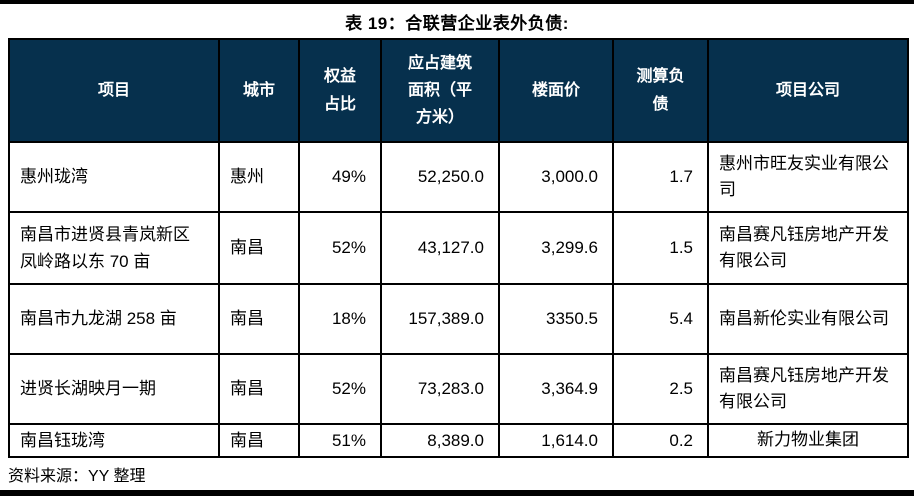  What do you see at coordinates (660, 248) in the screenshot?
I see `cell-estimated-debt: 1.5` at bounding box center [660, 248].